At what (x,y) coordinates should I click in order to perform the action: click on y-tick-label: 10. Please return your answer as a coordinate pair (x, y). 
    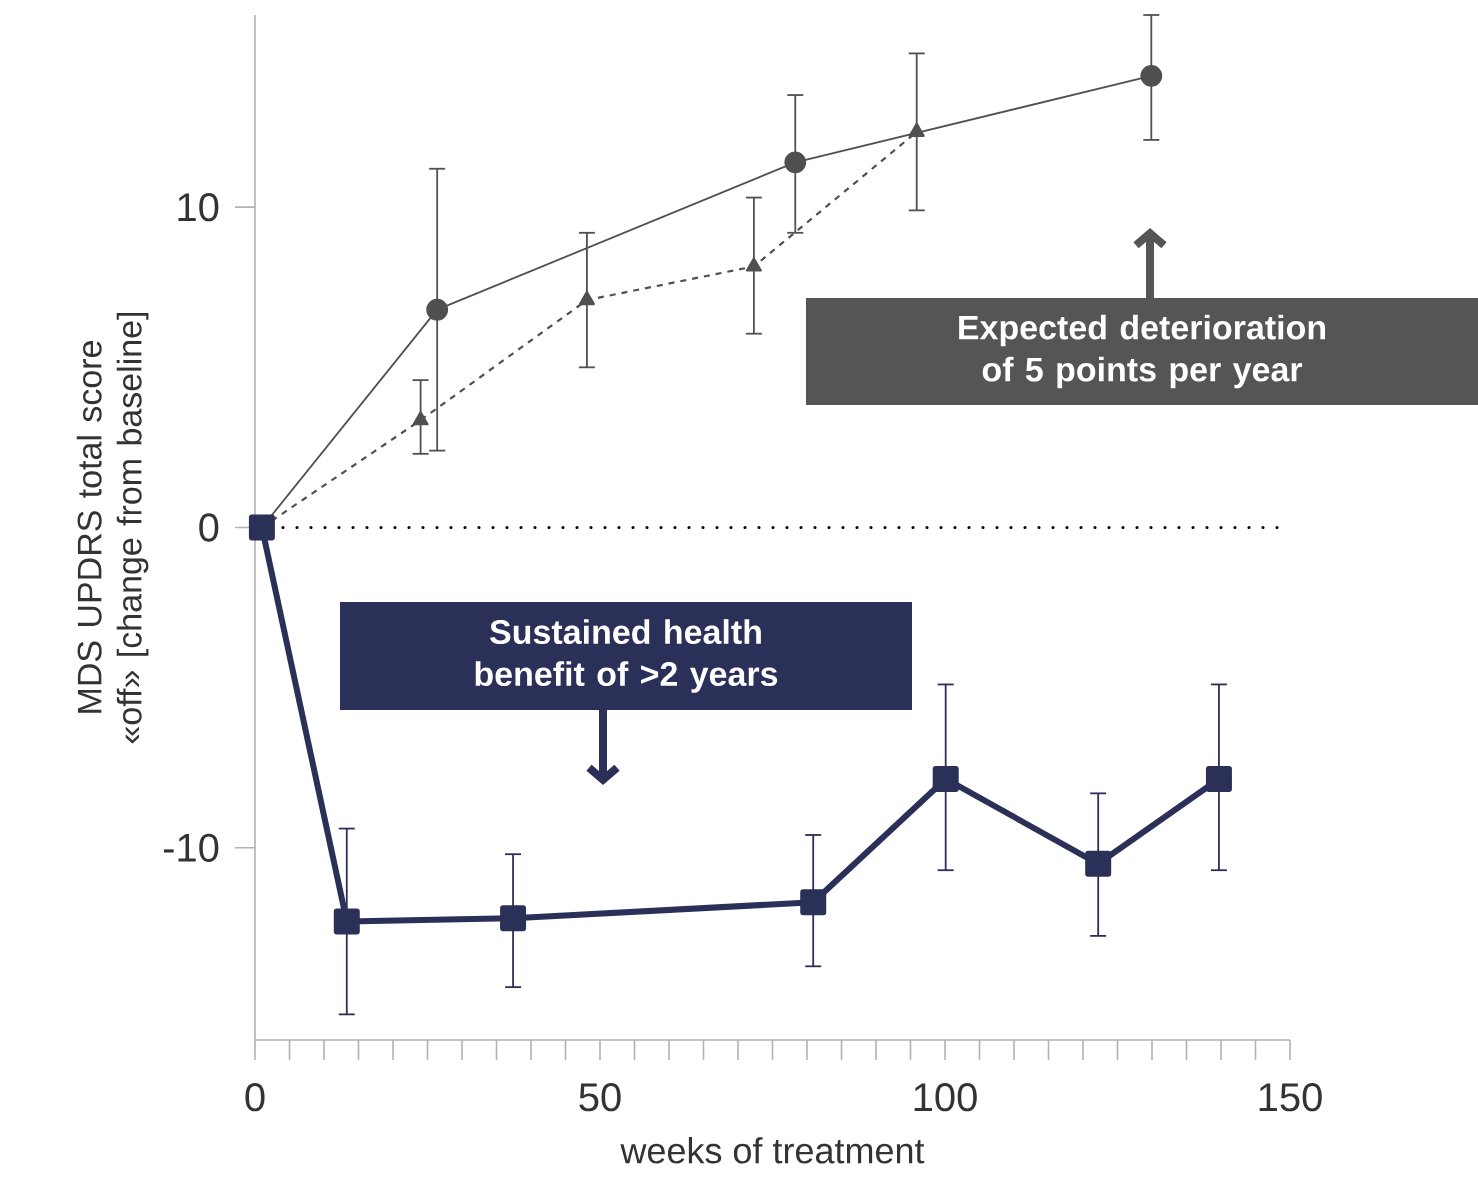
    Looking at the image, I should click on (198, 207).